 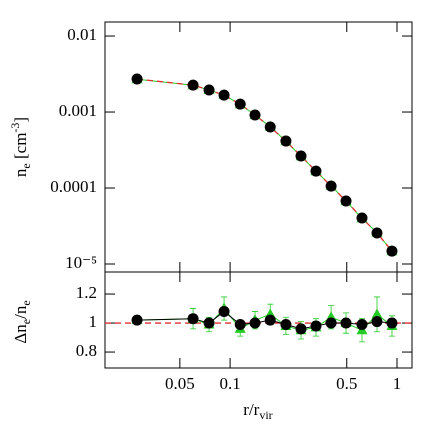 I want to click on x-tick-label: 0.05, so click(x=180, y=383).